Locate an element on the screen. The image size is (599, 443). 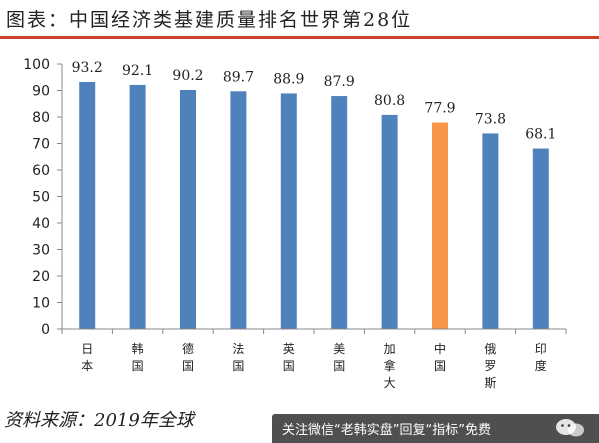
x-tick-label: 俄罗斯 is located at coordinates (490, 366).